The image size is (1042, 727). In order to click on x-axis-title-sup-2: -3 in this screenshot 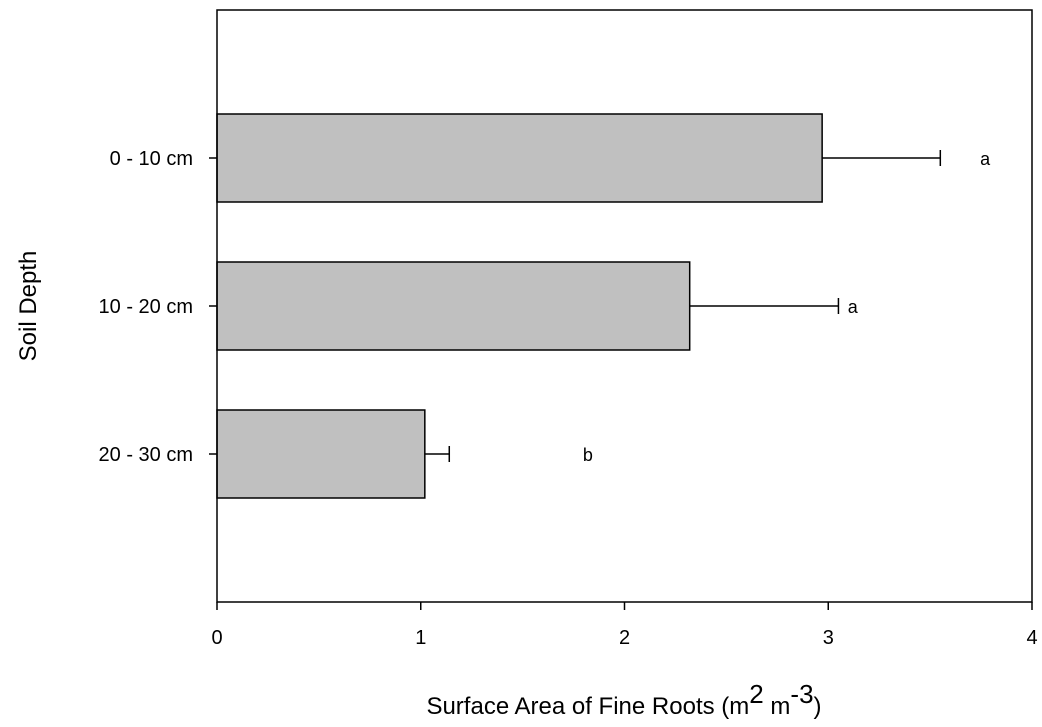, I will do `click(801, 694)`.